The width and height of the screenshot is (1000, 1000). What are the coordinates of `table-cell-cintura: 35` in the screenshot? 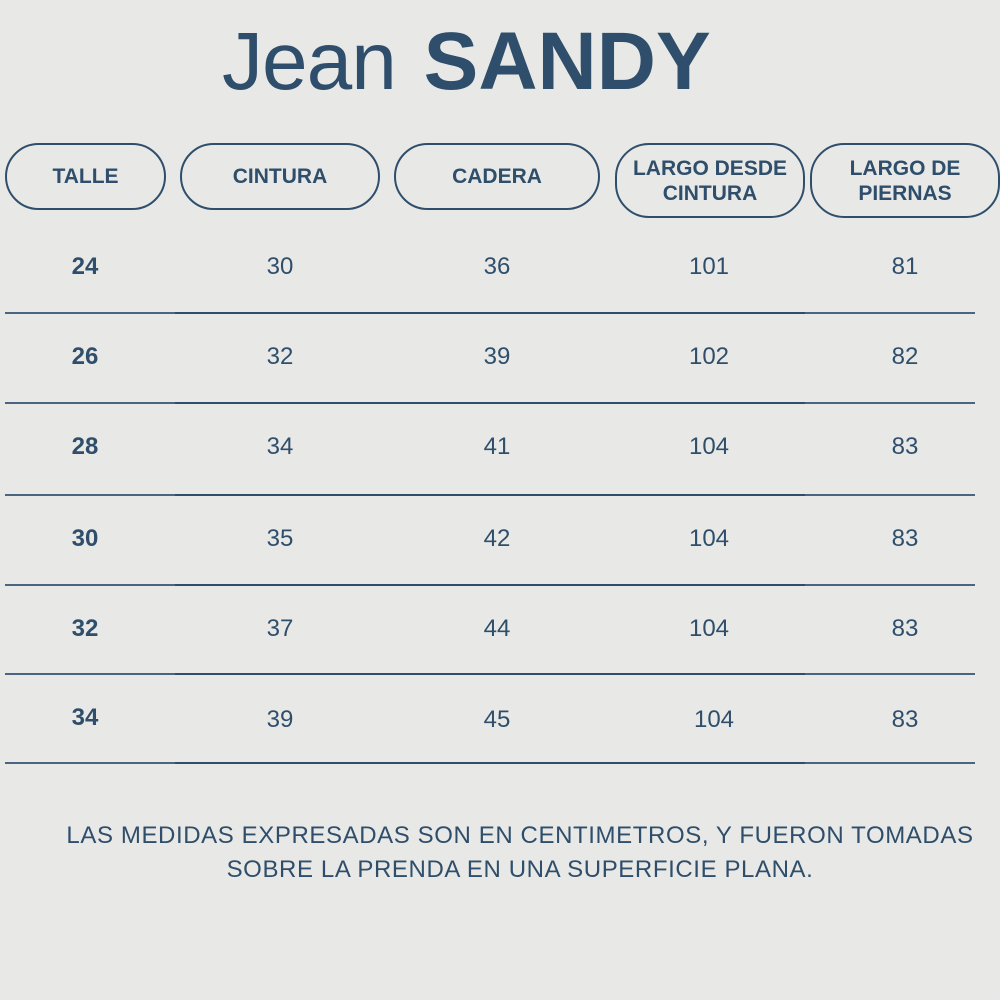 It's located at (280, 538).